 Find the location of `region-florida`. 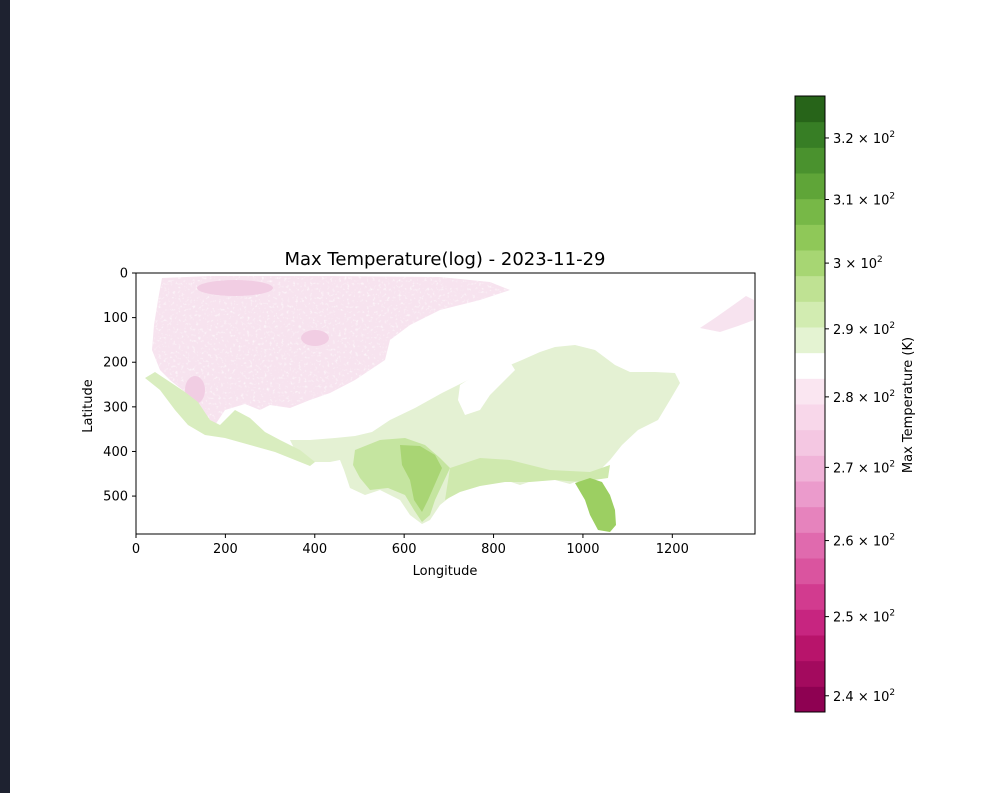

region-florida is located at coordinates (595, 505).